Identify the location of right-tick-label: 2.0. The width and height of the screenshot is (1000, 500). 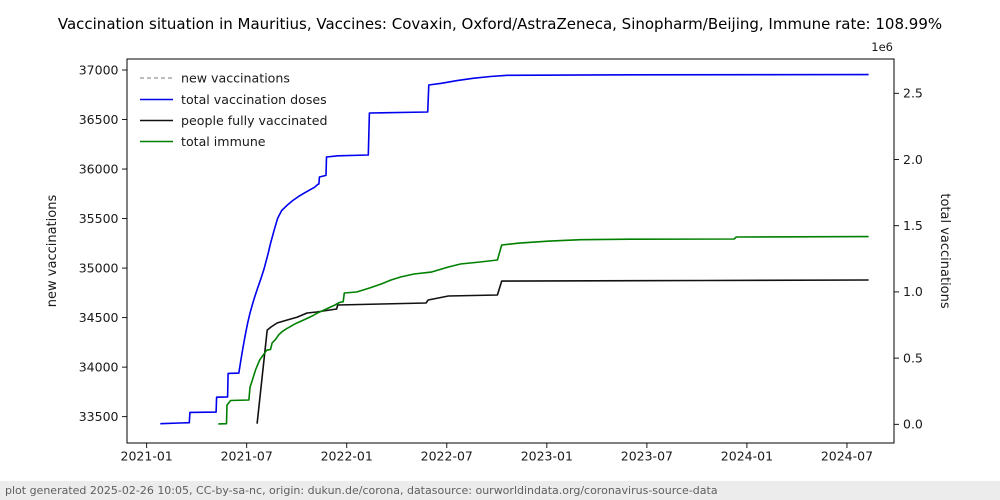
(913, 159).